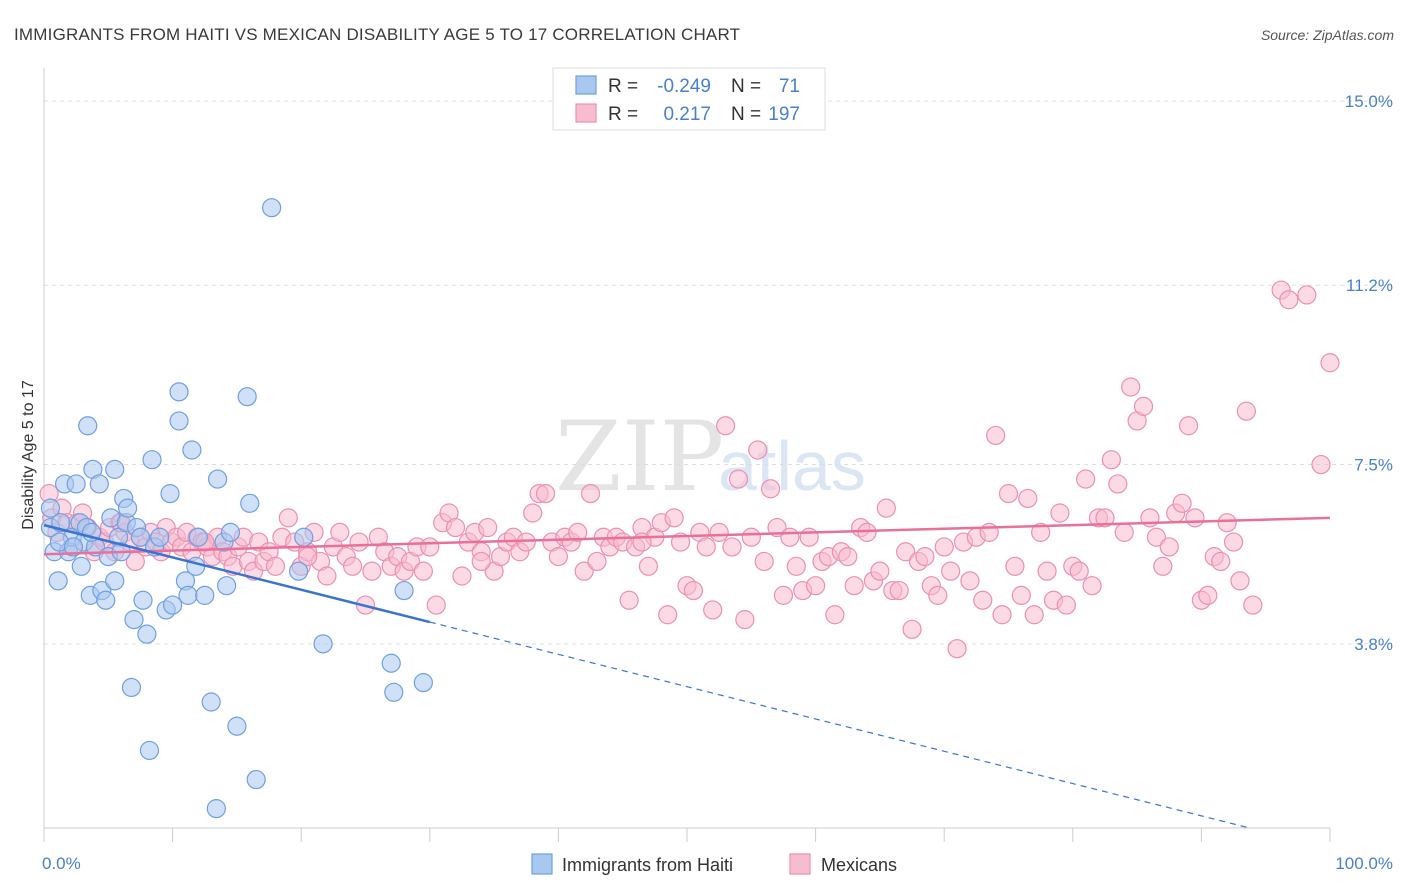 The image size is (1406, 892). What do you see at coordinates (859, 865) in the screenshot?
I see `bottom-legend-label-mexicans: Mexicans` at bounding box center [859, 865].